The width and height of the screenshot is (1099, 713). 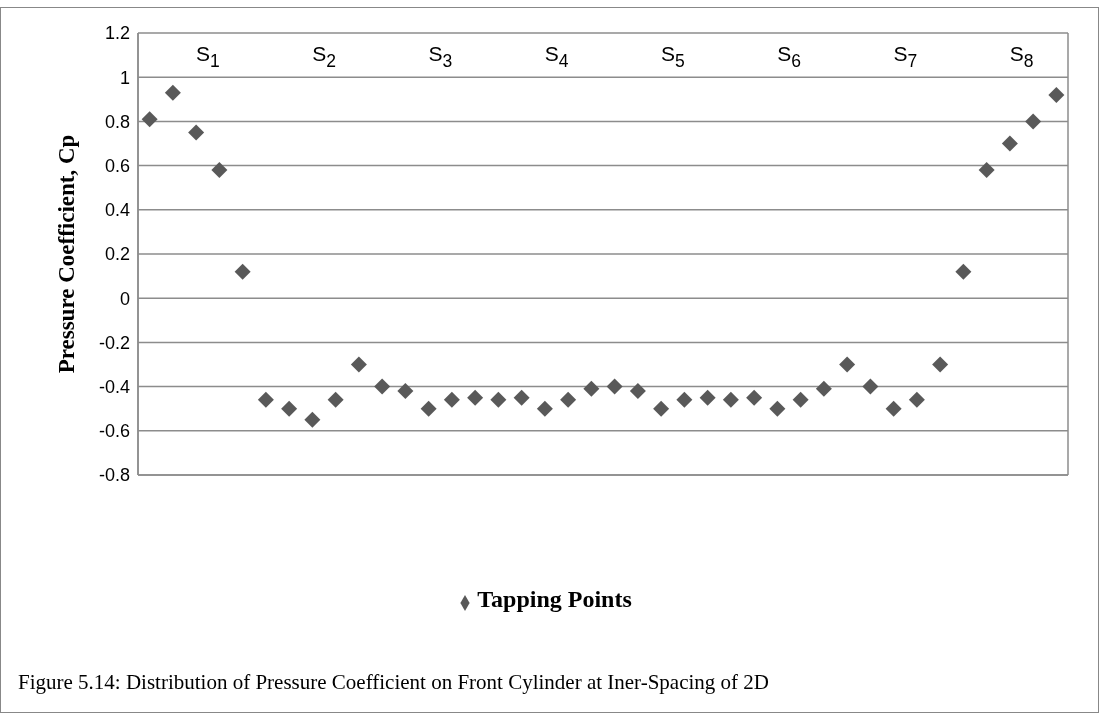 What do you see at coordinates (905, 56) in the screenshot?
I see `annotation: S$_{7}$` at bounding box center [905, 56].